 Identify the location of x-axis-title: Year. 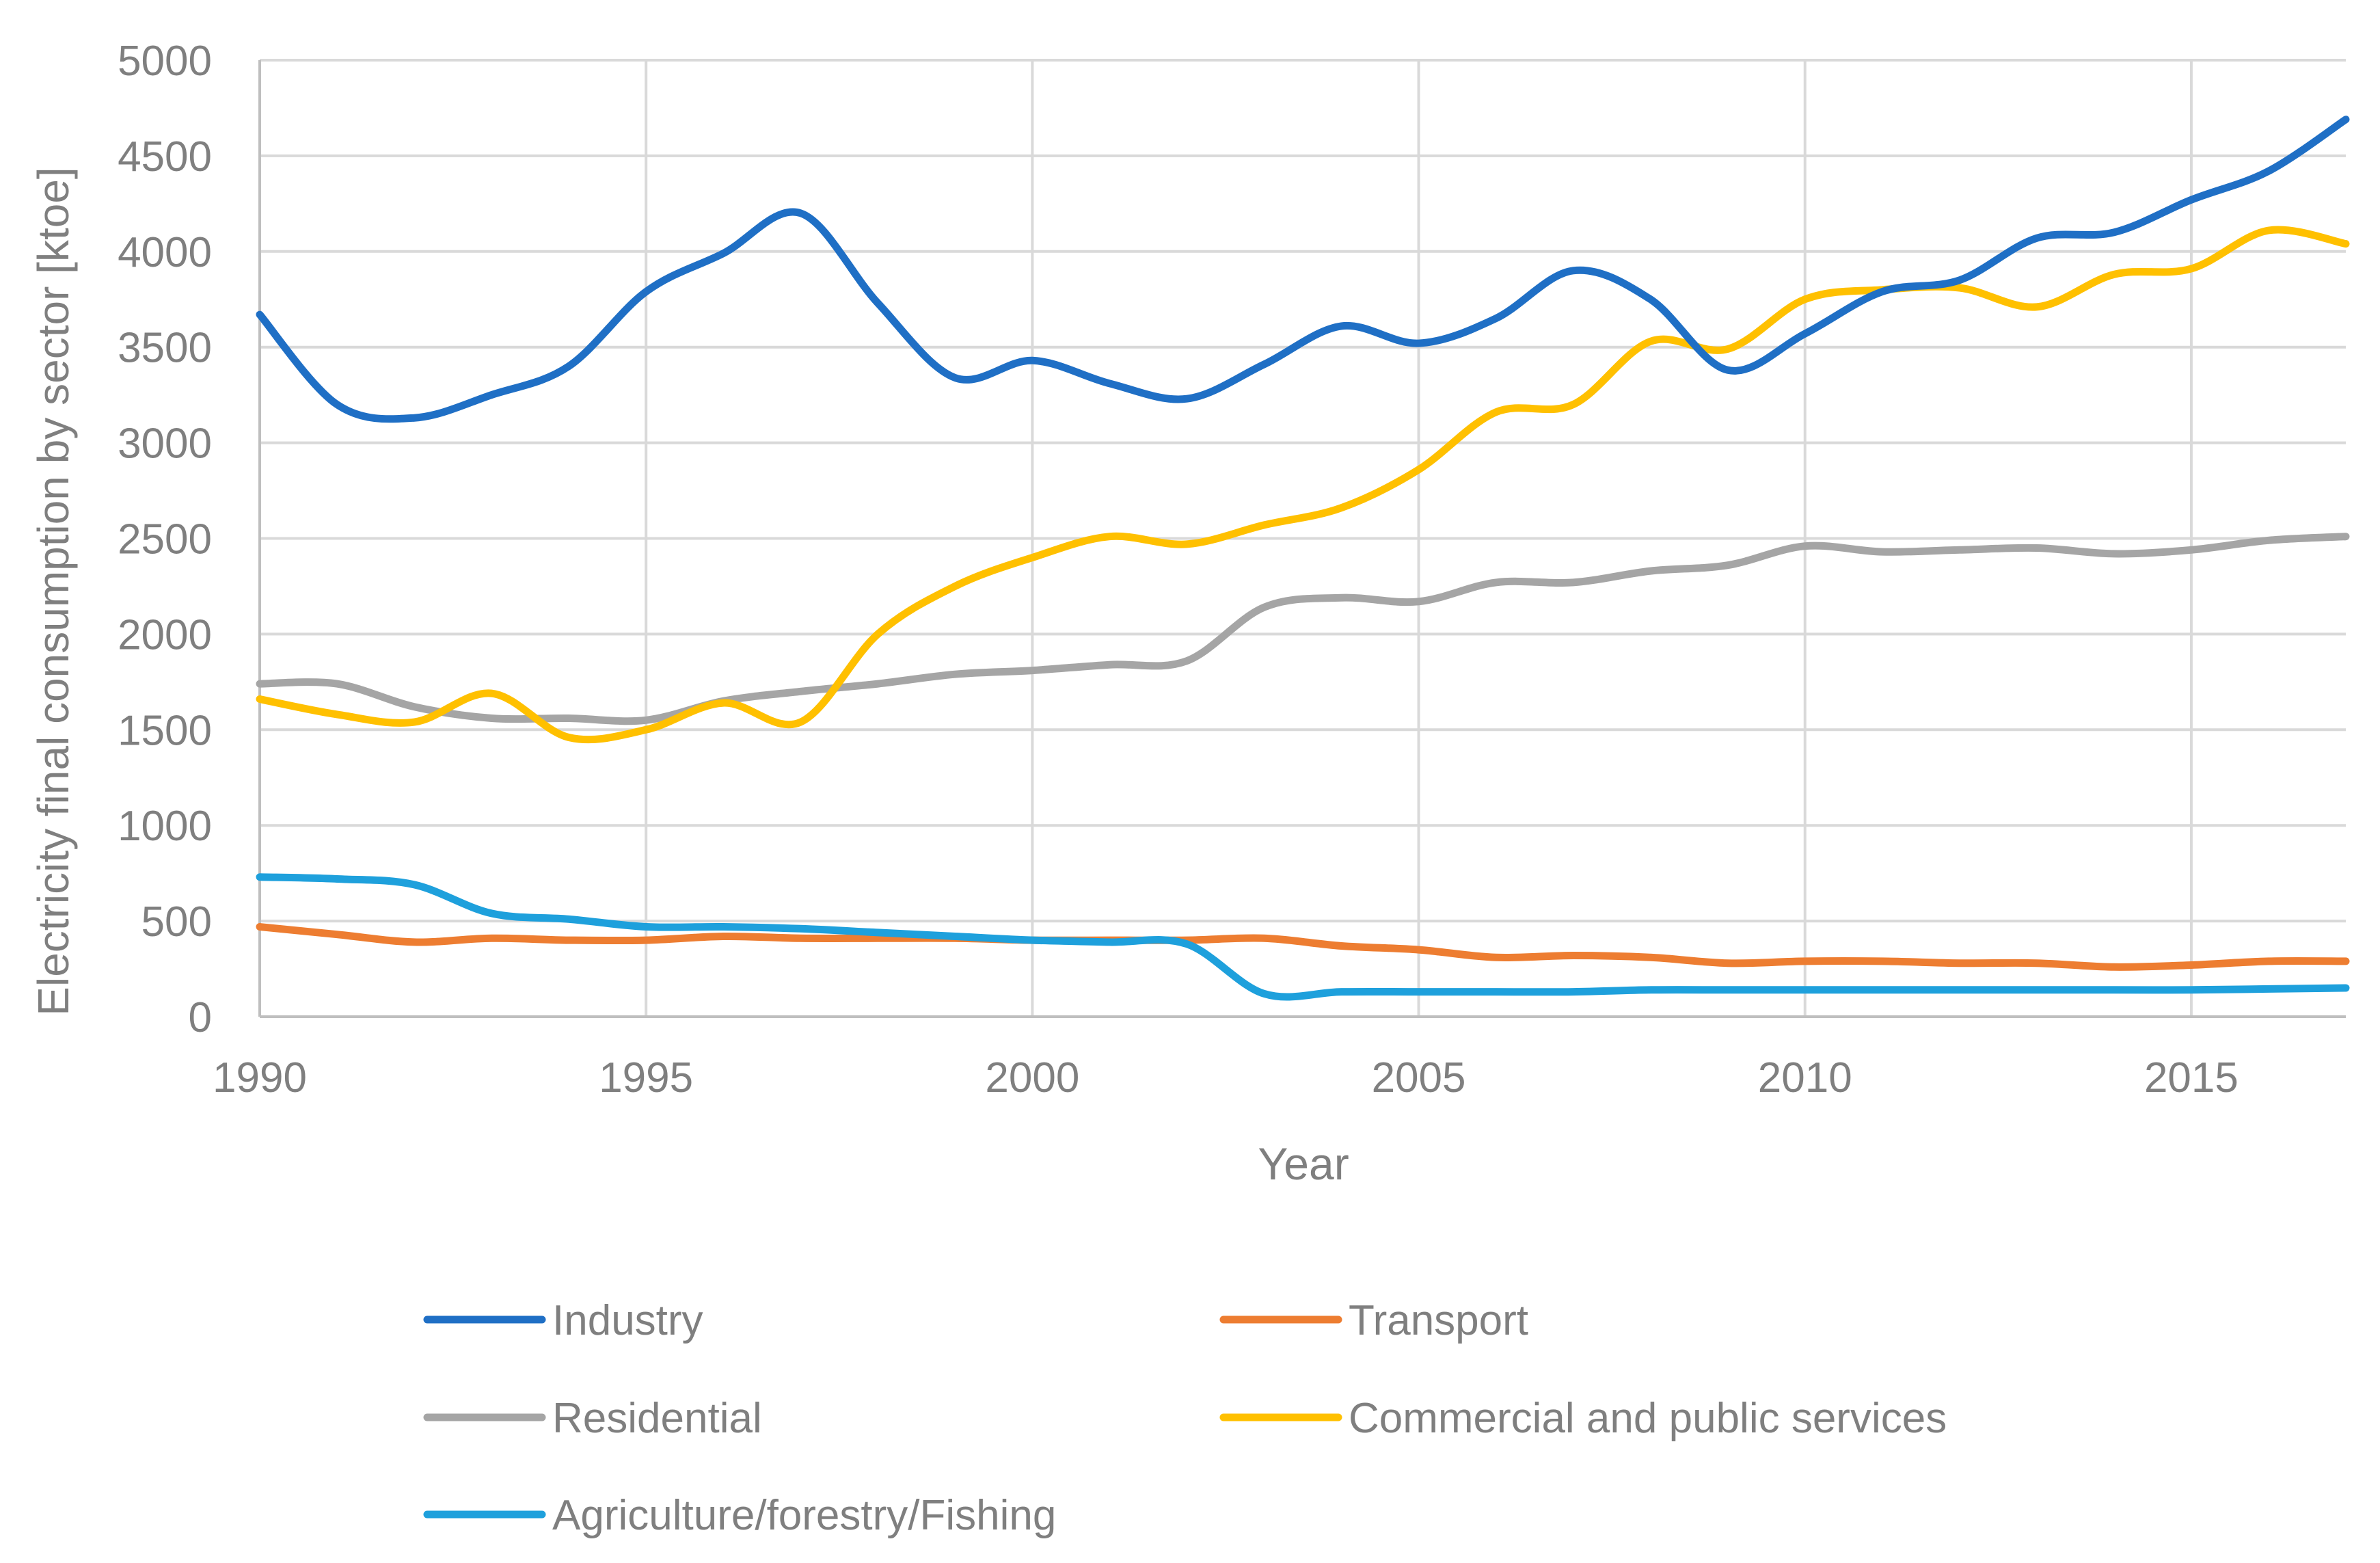
(1303, 1163).